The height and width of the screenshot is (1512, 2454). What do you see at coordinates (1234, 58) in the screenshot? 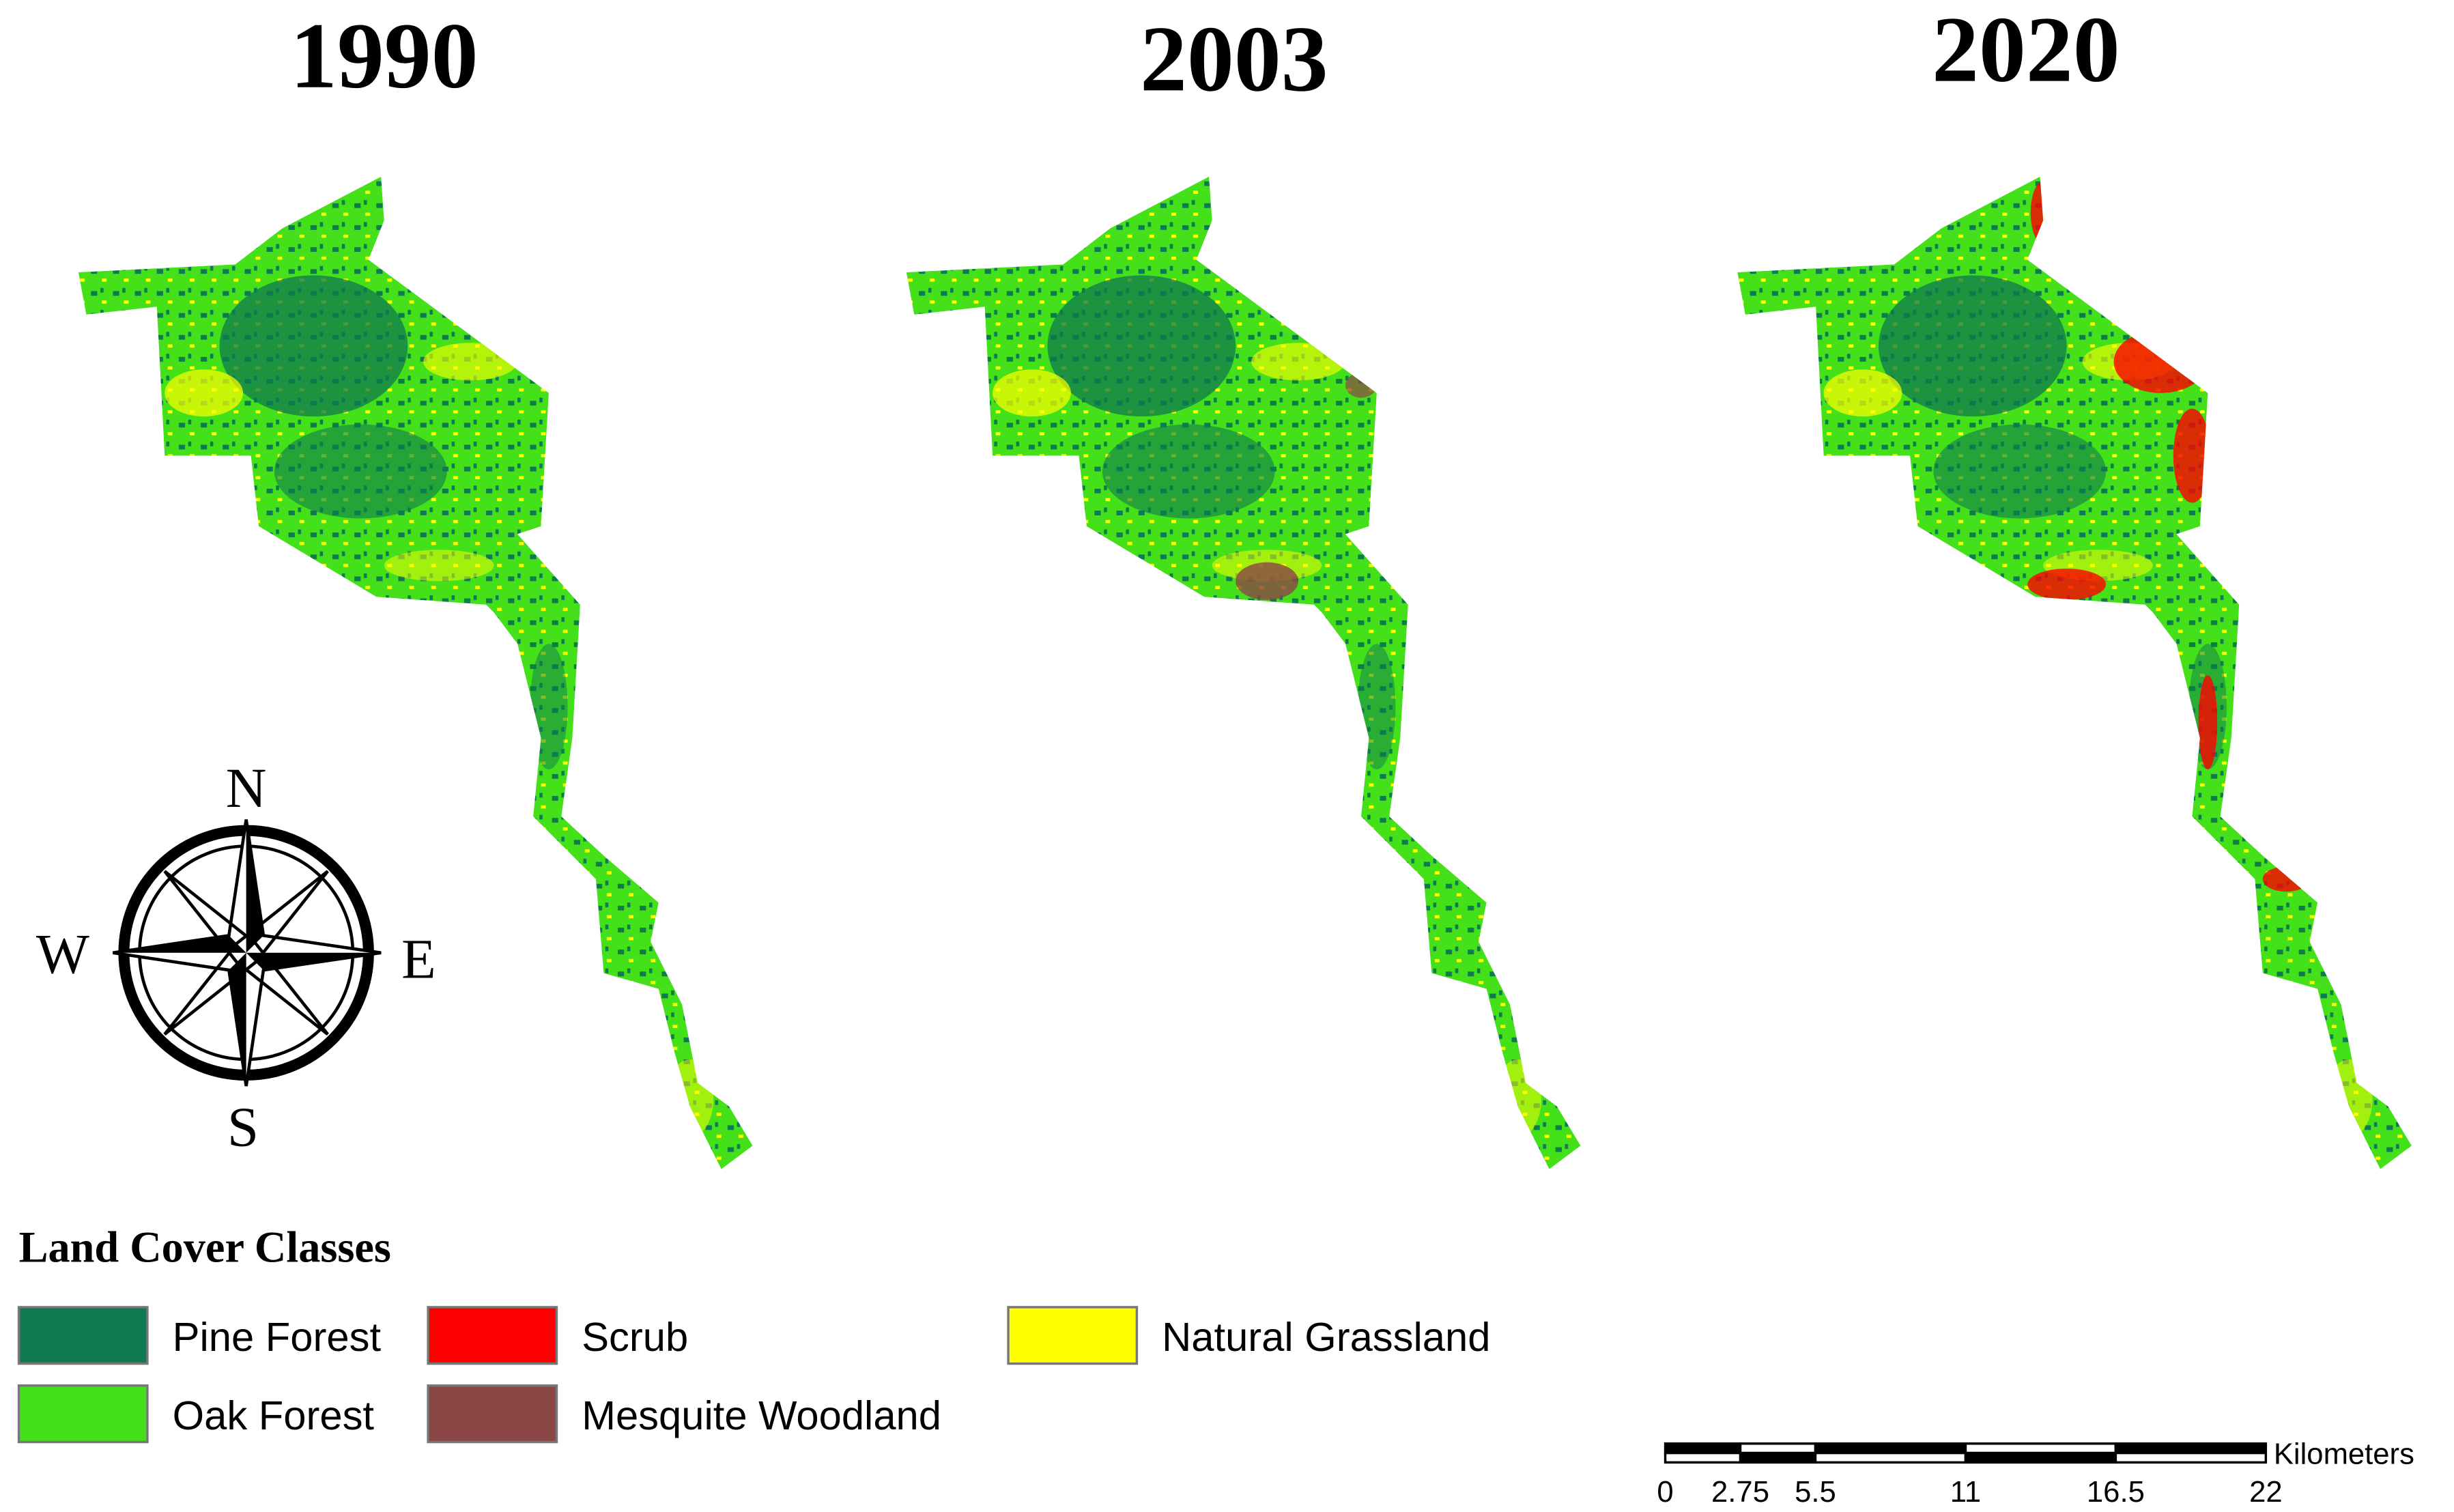
I see `map-year: 2003` at bounding box center [1234, 58].